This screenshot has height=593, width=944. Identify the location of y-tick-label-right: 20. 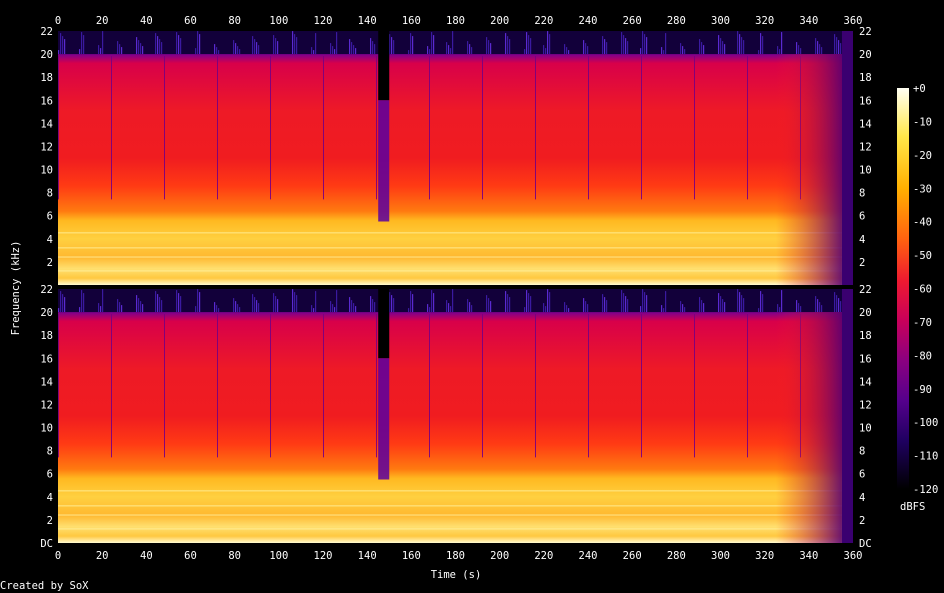
(865, 313).